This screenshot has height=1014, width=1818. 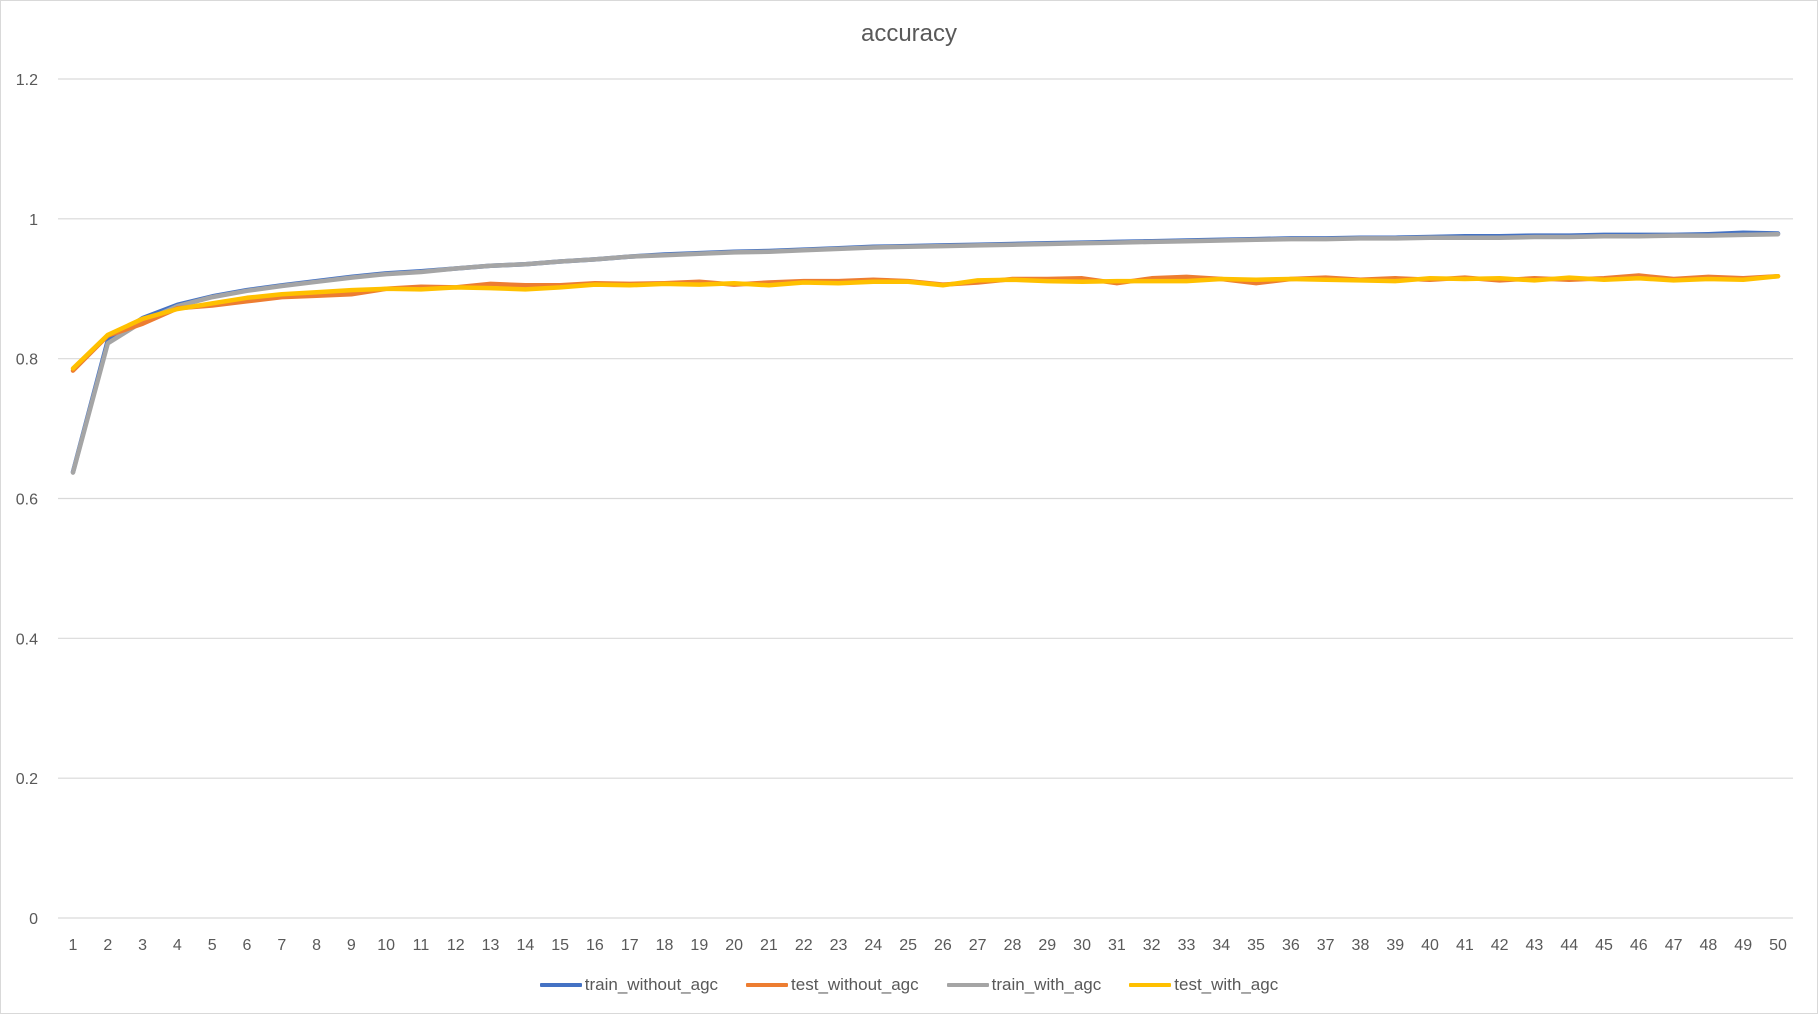 What do you see at coordinates (386, 945) in the screenshot?
I see `x-tick-label: 10` at bounding box center [386, 945].